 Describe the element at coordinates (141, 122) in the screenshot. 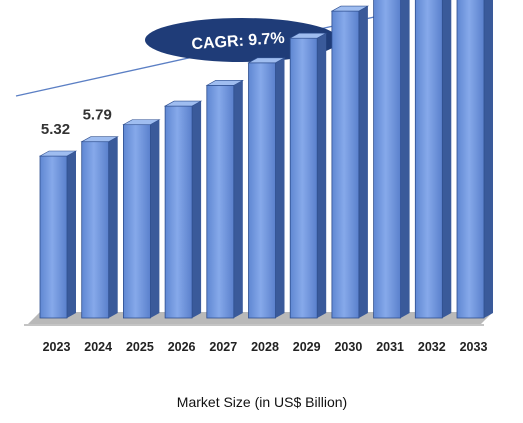

I see `bar-top-2025` at that location.